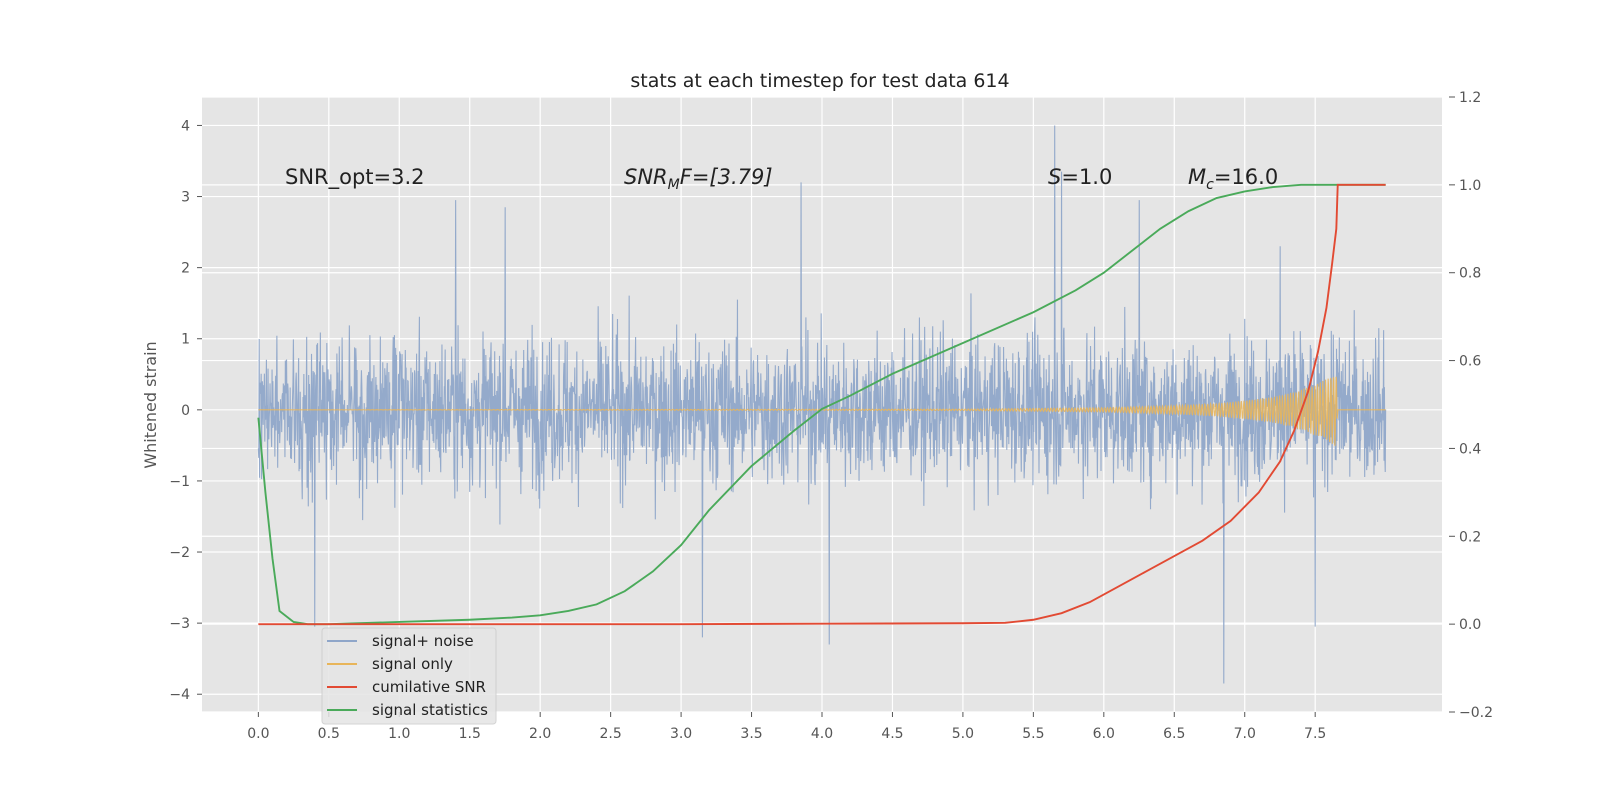  What do you see at coordinates (822, 734) in the screenshot?
I see `x-tick-label: 4.0` at bounding box center [822, 734].